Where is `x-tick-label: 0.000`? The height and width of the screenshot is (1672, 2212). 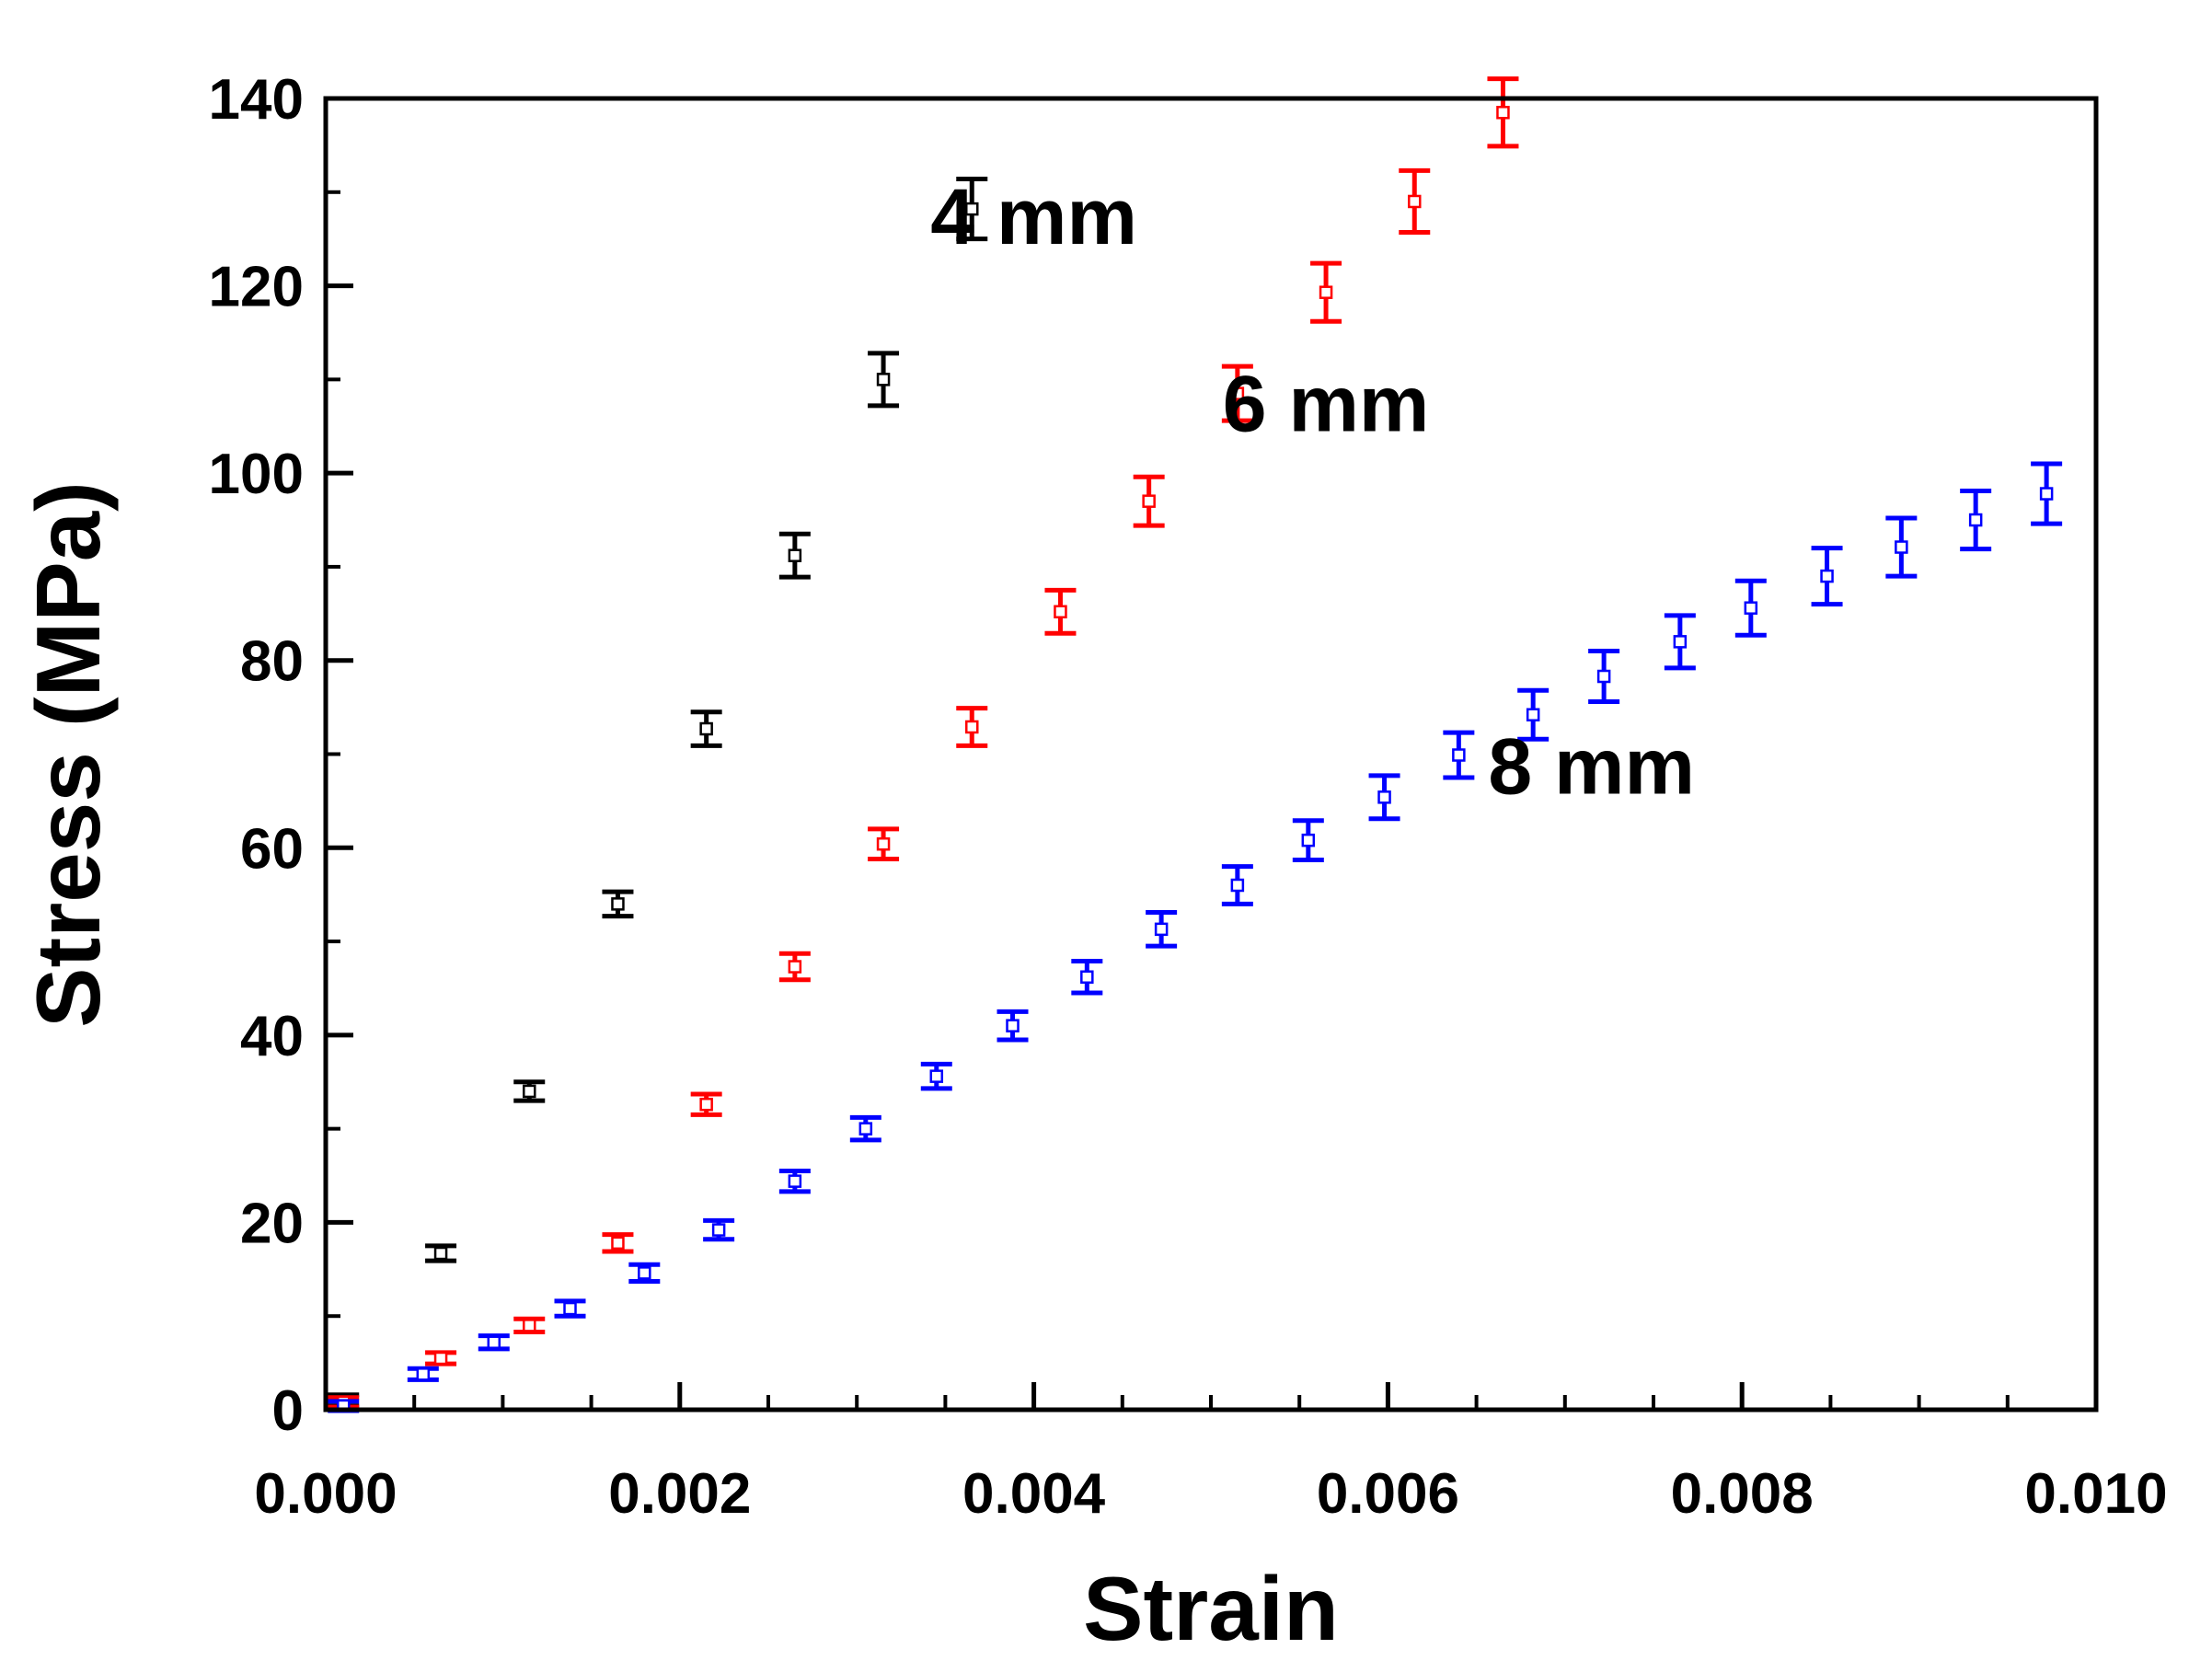
x-tick-label: 0.000 is located at coordinates (325, 1494).